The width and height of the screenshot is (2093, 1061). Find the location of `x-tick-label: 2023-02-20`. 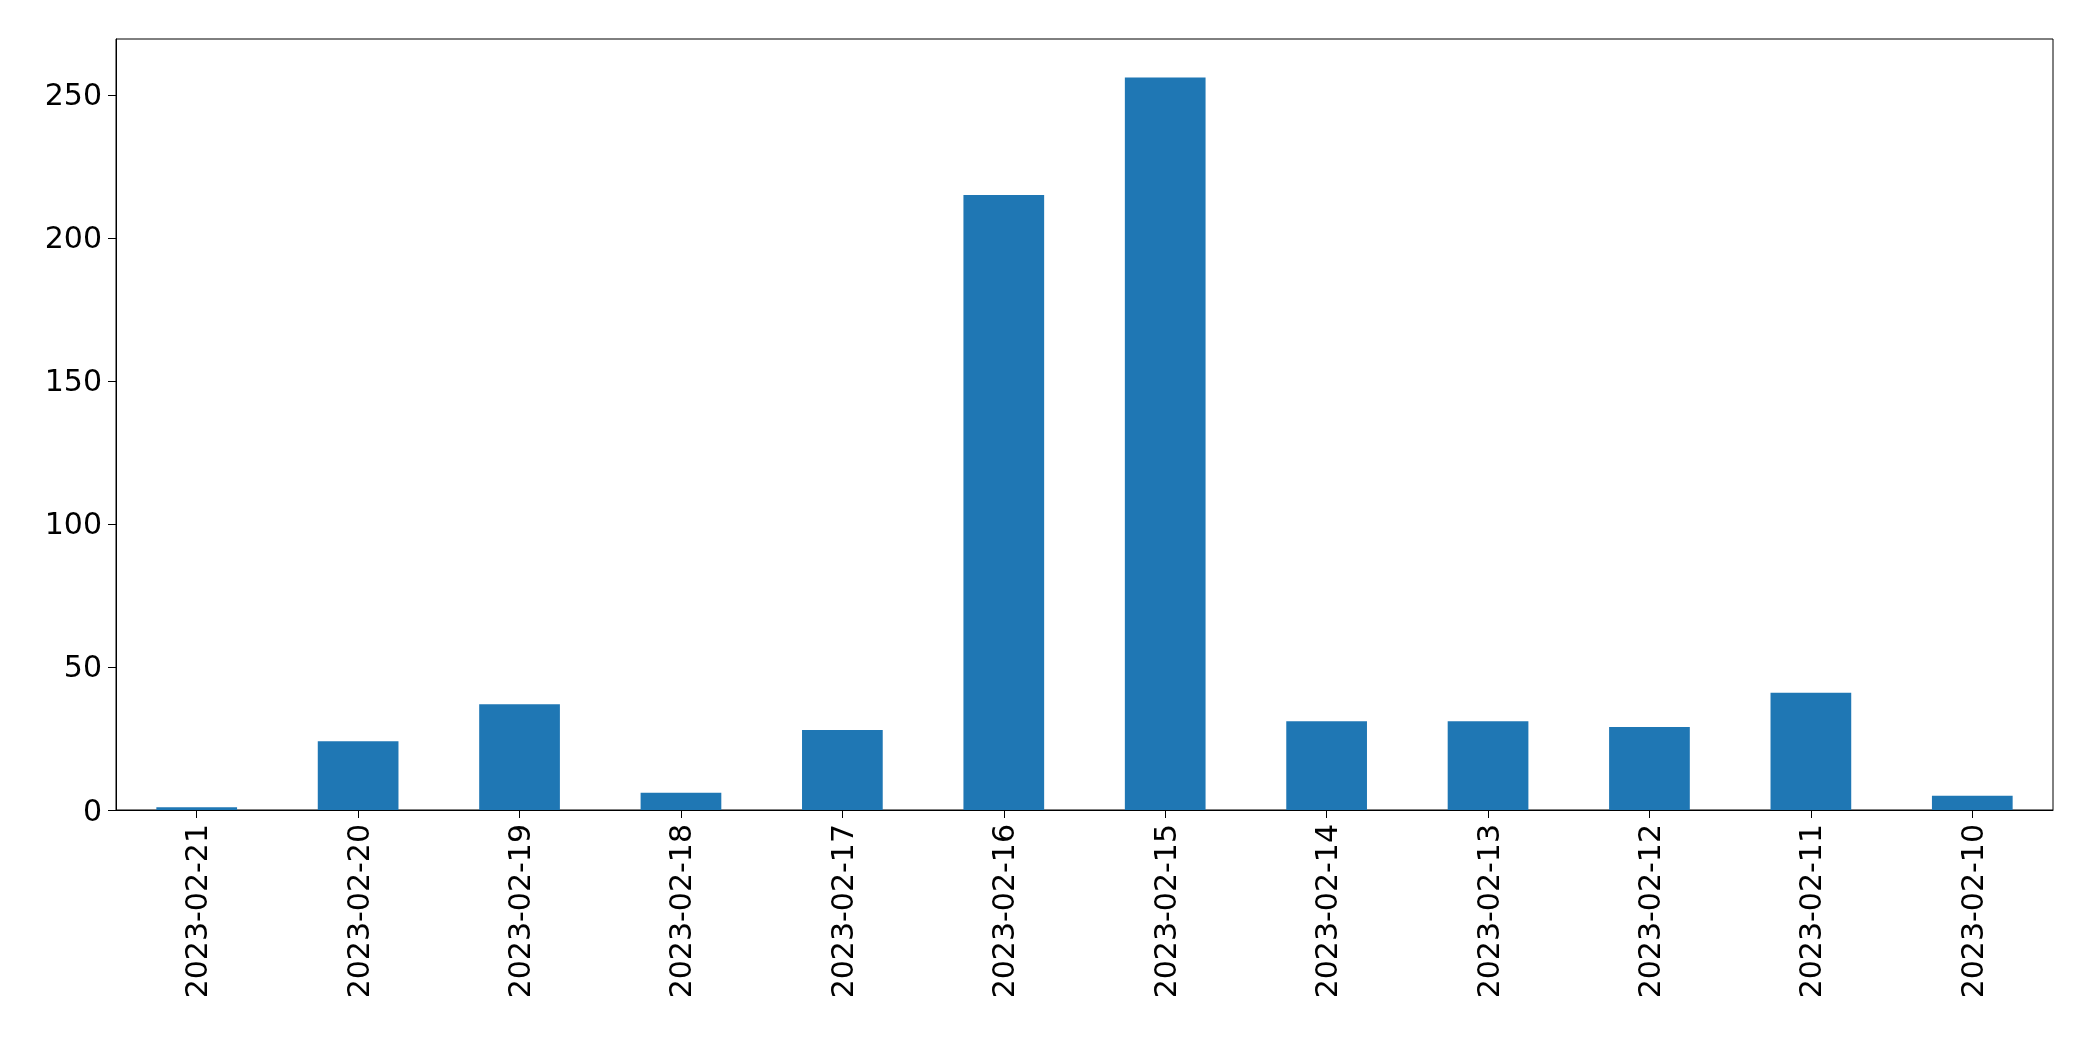

x-tick-label: 2023-02-20 is located at coordinates (358, 911).